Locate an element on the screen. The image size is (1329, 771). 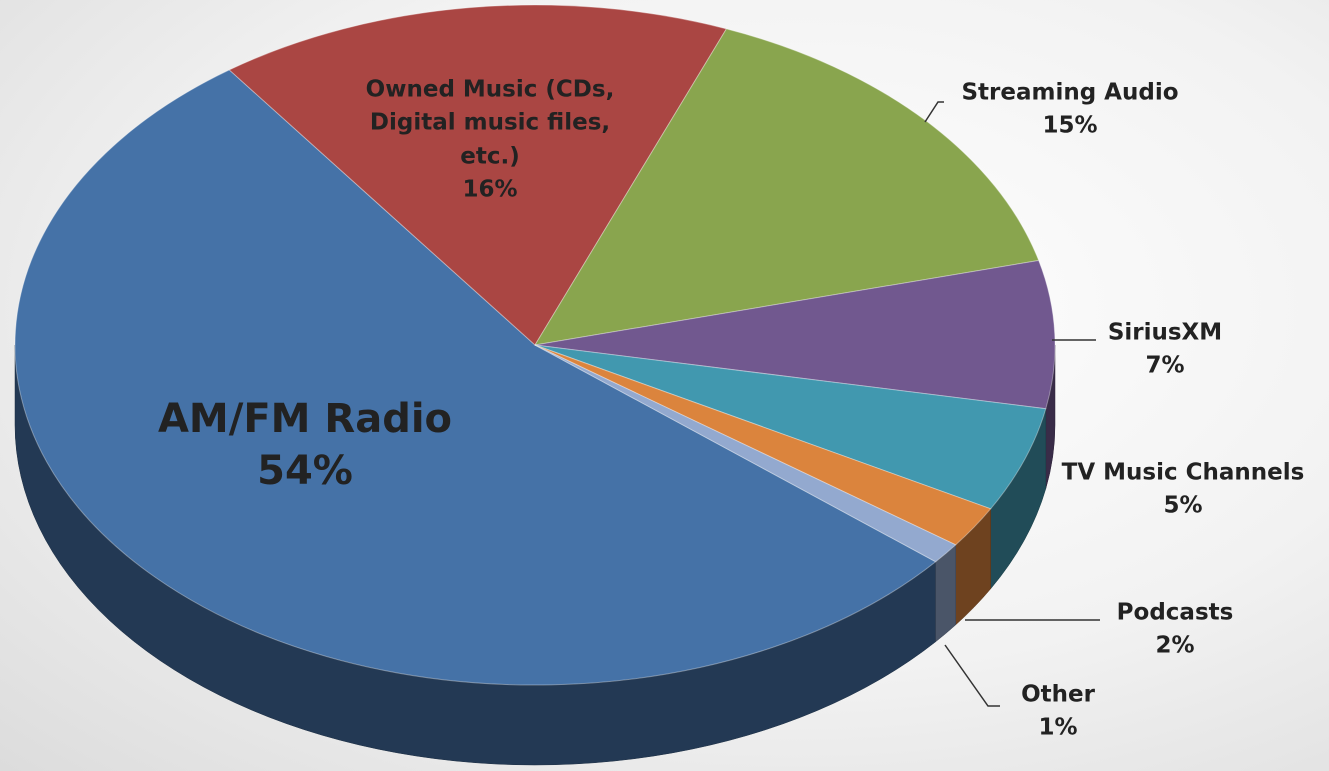
value-label: 1% is located at coordinates (1058, 728).